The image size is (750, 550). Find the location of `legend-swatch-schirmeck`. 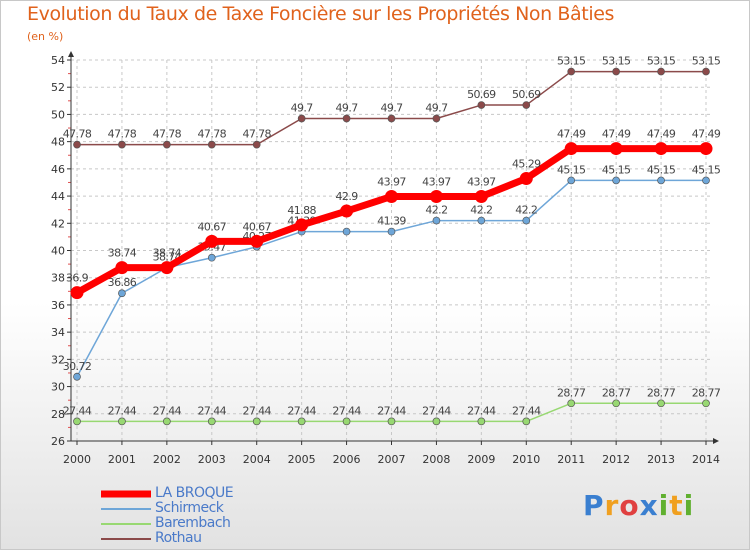

legend-swatch-schirmeck is located at coordinates (126, 508).